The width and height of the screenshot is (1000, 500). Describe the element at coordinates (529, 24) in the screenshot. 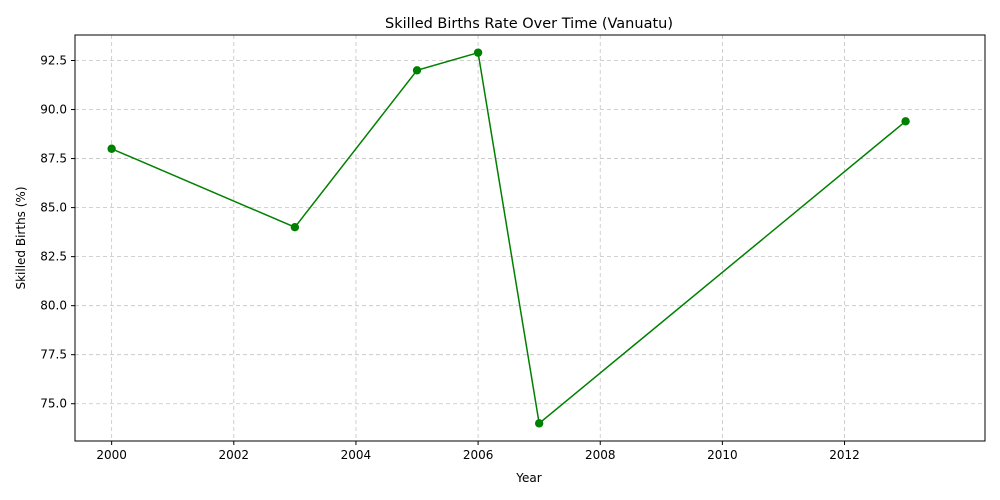

I see `chart-title: Skilled Births Rate Over Time (Vanuatu)` at that location.